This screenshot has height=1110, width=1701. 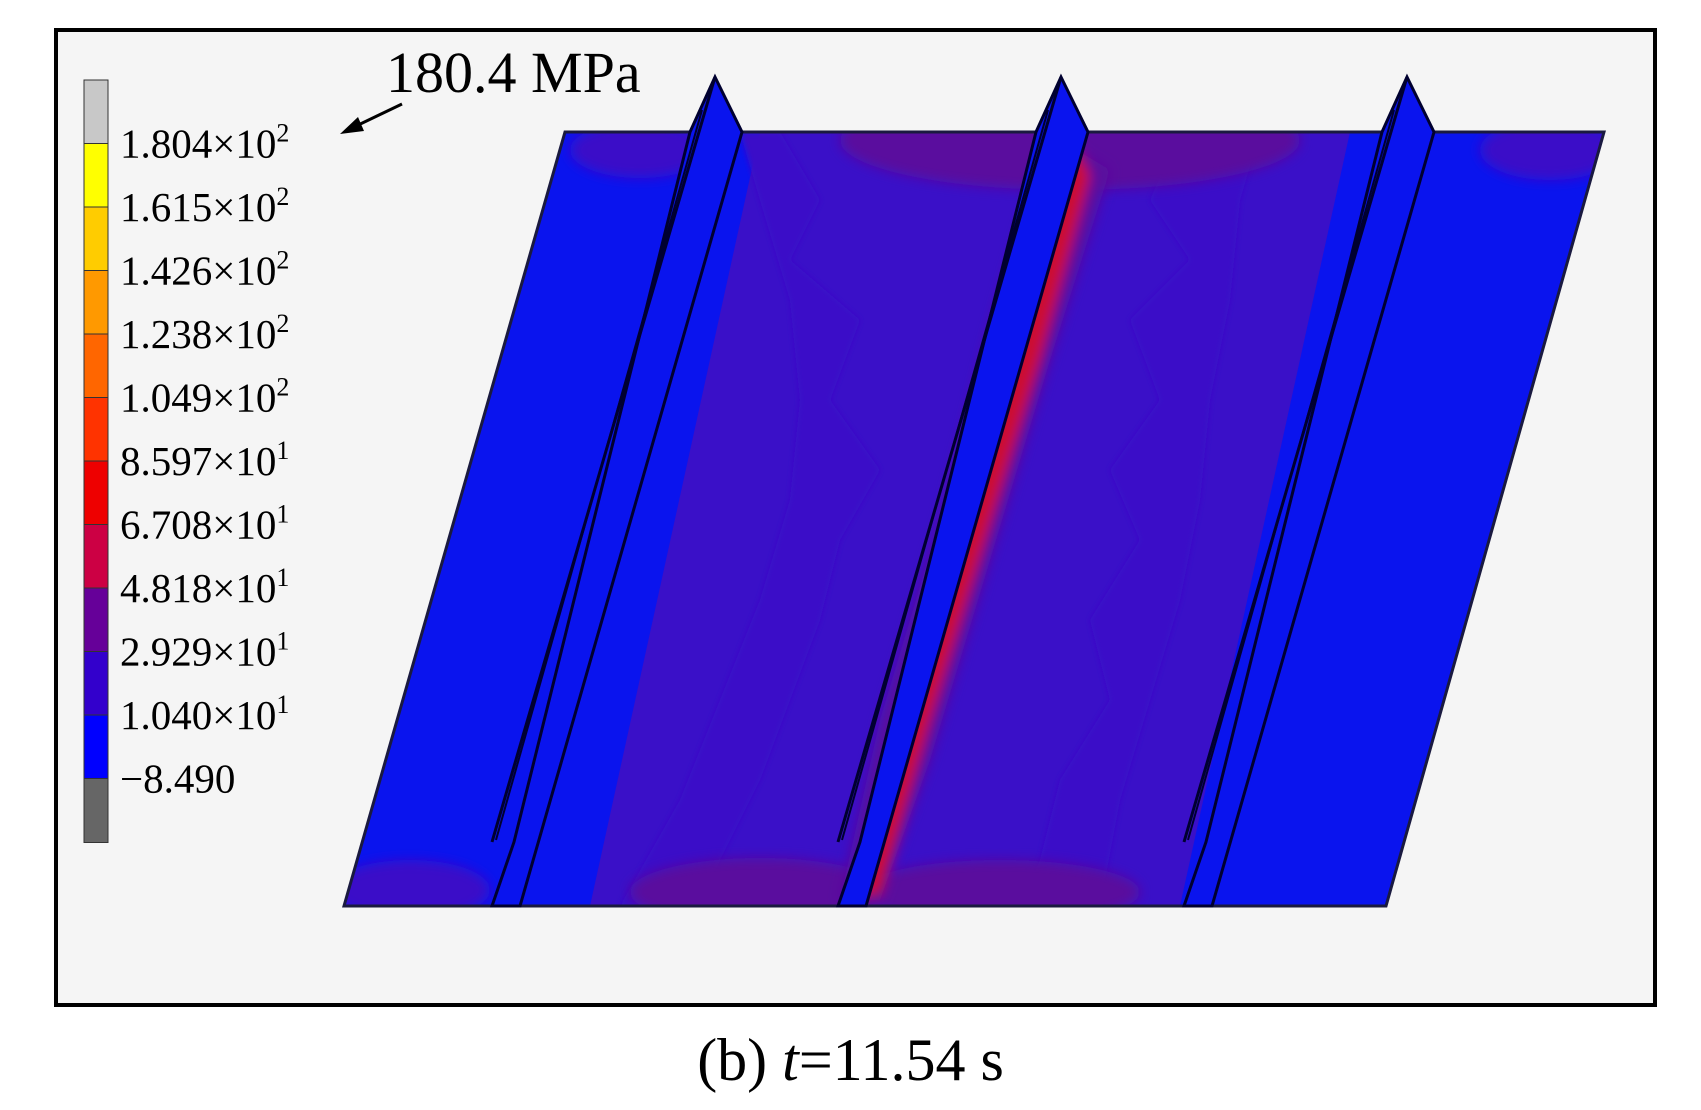 What do you see at coordinates (1000, 883) in the screenshot?
I see `purple-lobe-bottom-right` at bounding box center [1000, 883].